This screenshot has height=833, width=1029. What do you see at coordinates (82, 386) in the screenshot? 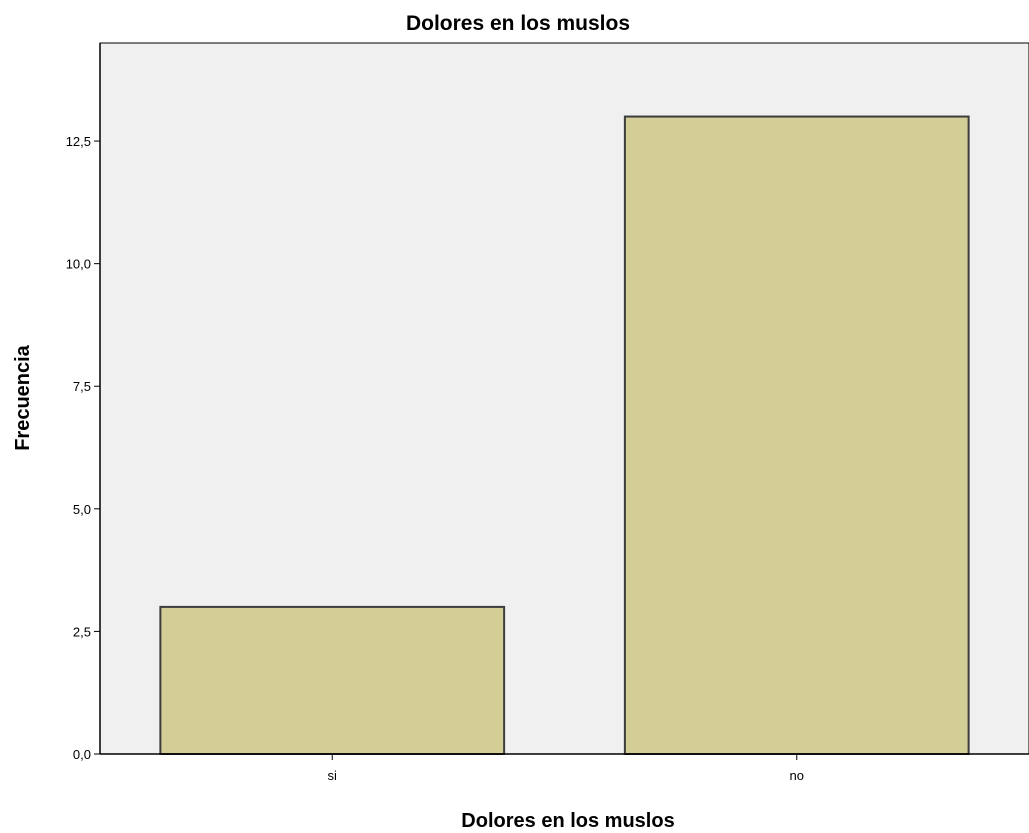
I see `y-tick-label: 7,5` at bounding box center [82, 386].